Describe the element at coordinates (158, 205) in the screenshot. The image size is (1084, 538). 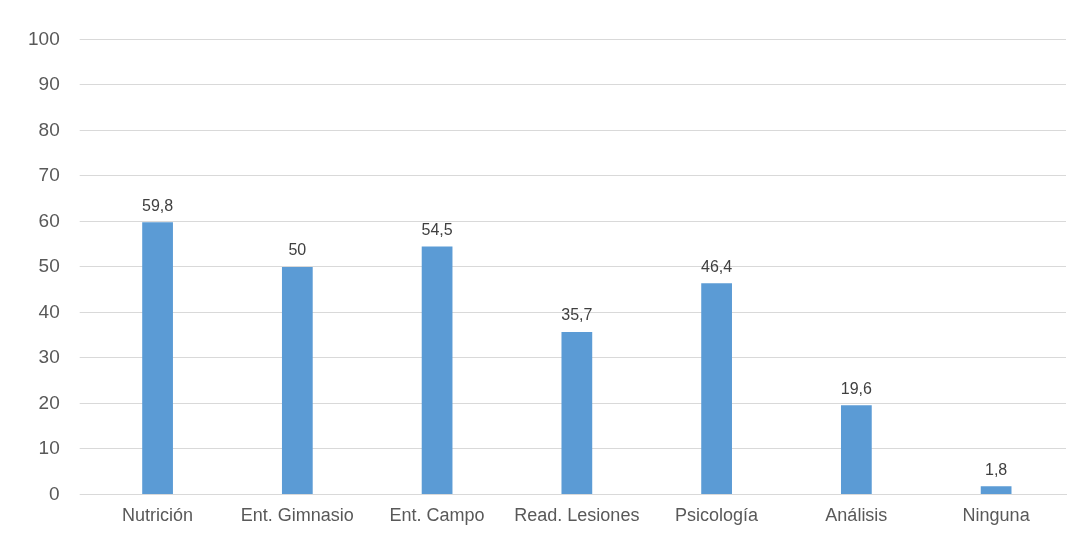
I see `data-label: 59,8` at that location.